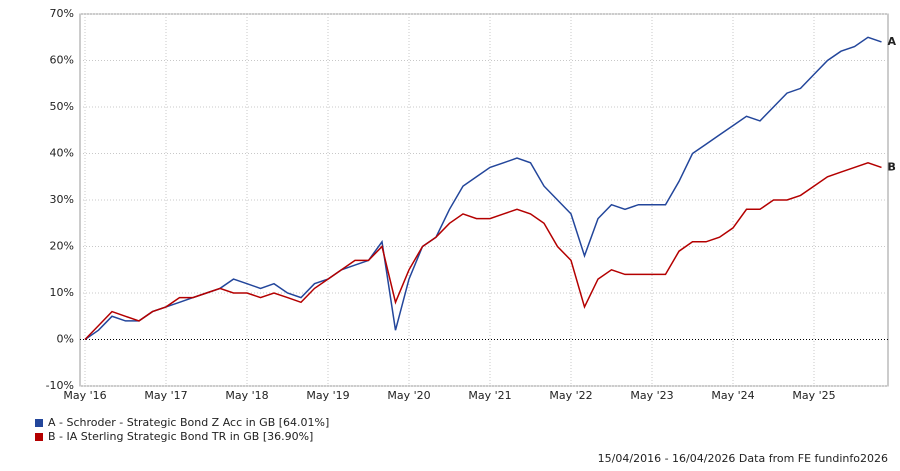 This screenshot has height=471, width=900. What do you see at coordinates (570, 395) in the screenshot?
I see `x-tick-label: May '22` at bounding box center [570, 395].